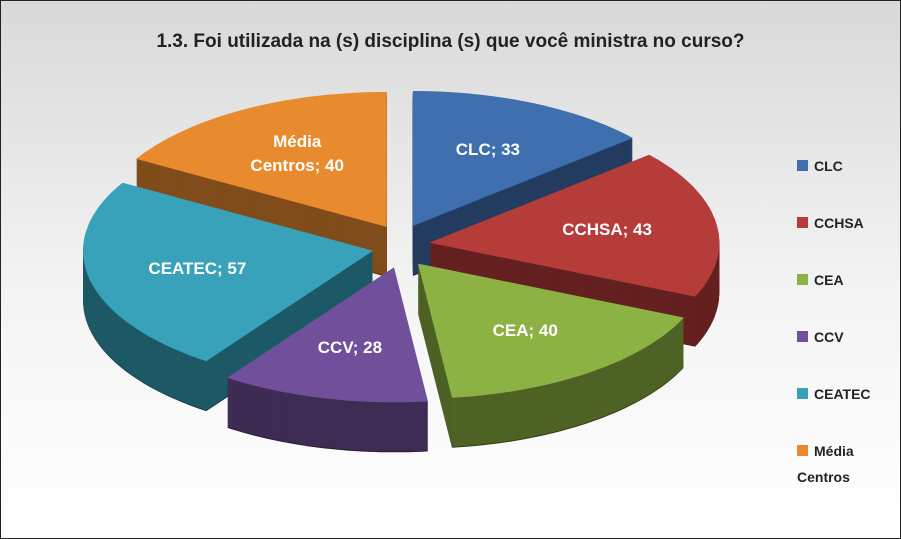 The image size is (901, 539). What do you see at coordinates (825, 464) in the screenshot?
I see `legend-label: Média Centros` at bounding box center [825, 464].